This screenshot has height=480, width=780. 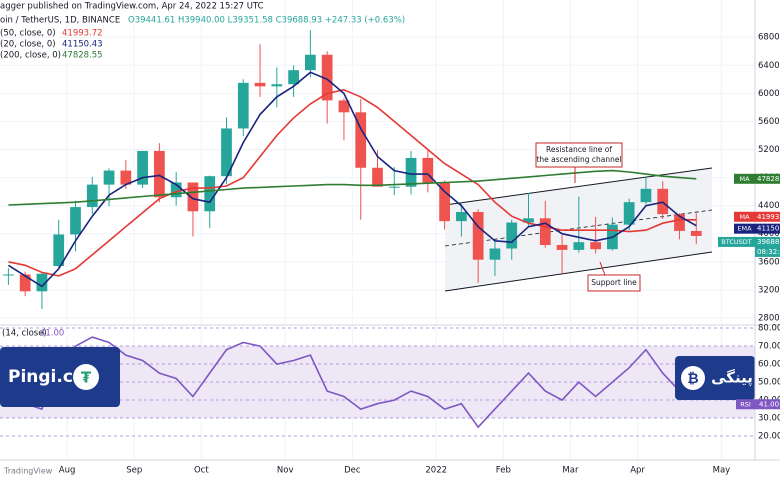 I want to click on price-tag-name: RSI, so click(x=745, y=404).